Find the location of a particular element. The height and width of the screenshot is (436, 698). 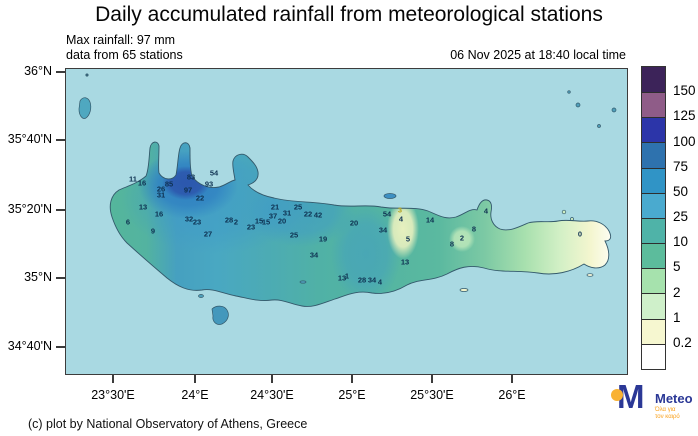

max-rainfall-text: Max rainfall: 97 mm is located at coordinates (121, 40).